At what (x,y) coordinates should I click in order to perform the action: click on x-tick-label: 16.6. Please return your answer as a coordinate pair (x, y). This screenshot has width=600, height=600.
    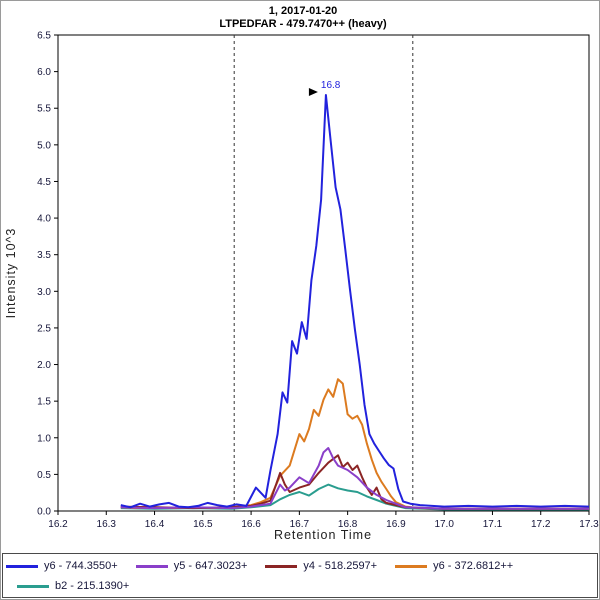
    Looking at the image, I should click on (251, 524).